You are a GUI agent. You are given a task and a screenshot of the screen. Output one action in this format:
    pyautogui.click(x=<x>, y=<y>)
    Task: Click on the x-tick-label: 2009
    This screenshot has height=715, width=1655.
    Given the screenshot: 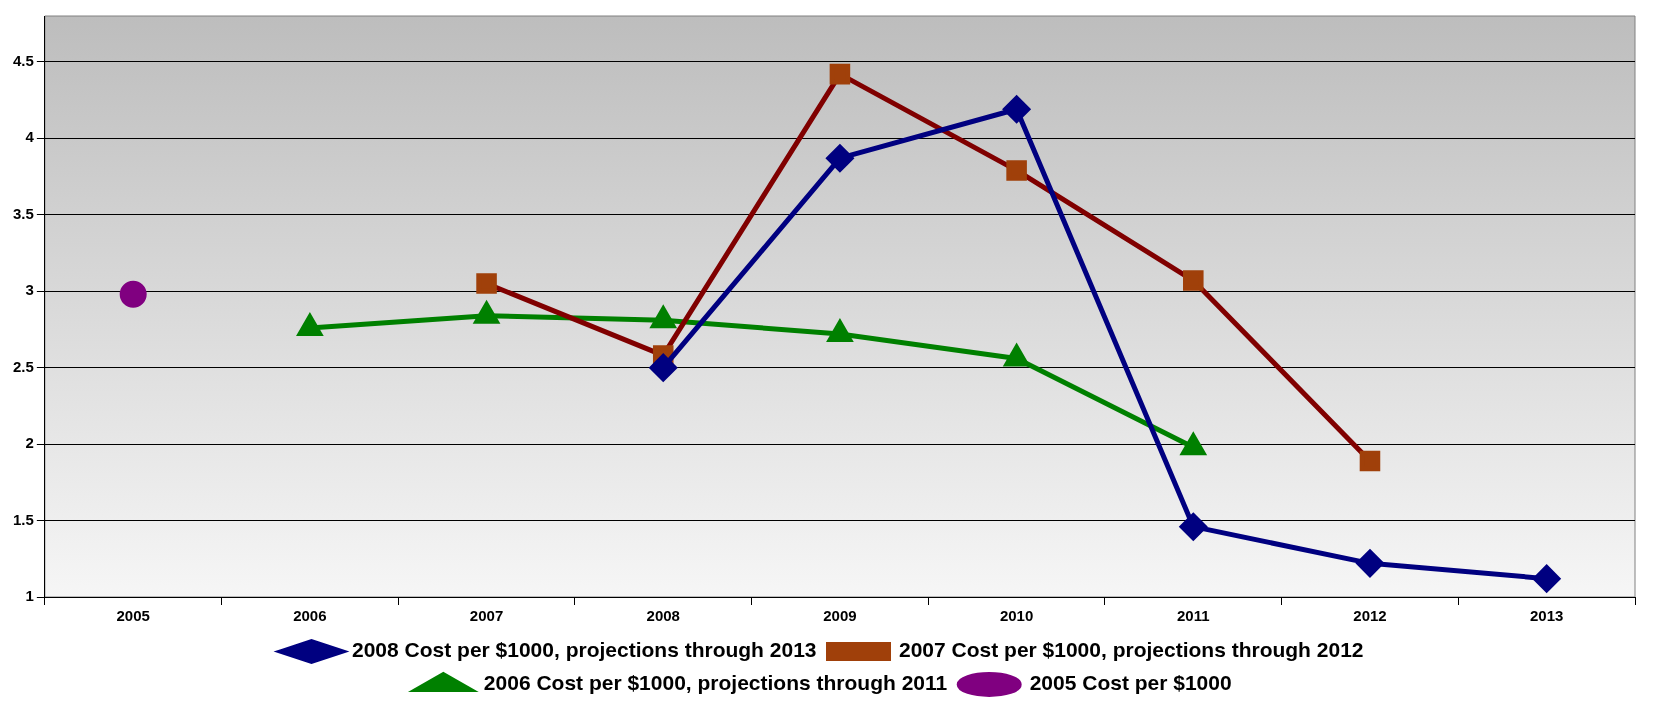 What is the action you would take?
    pyautogui.click(x=840, y=616)
    